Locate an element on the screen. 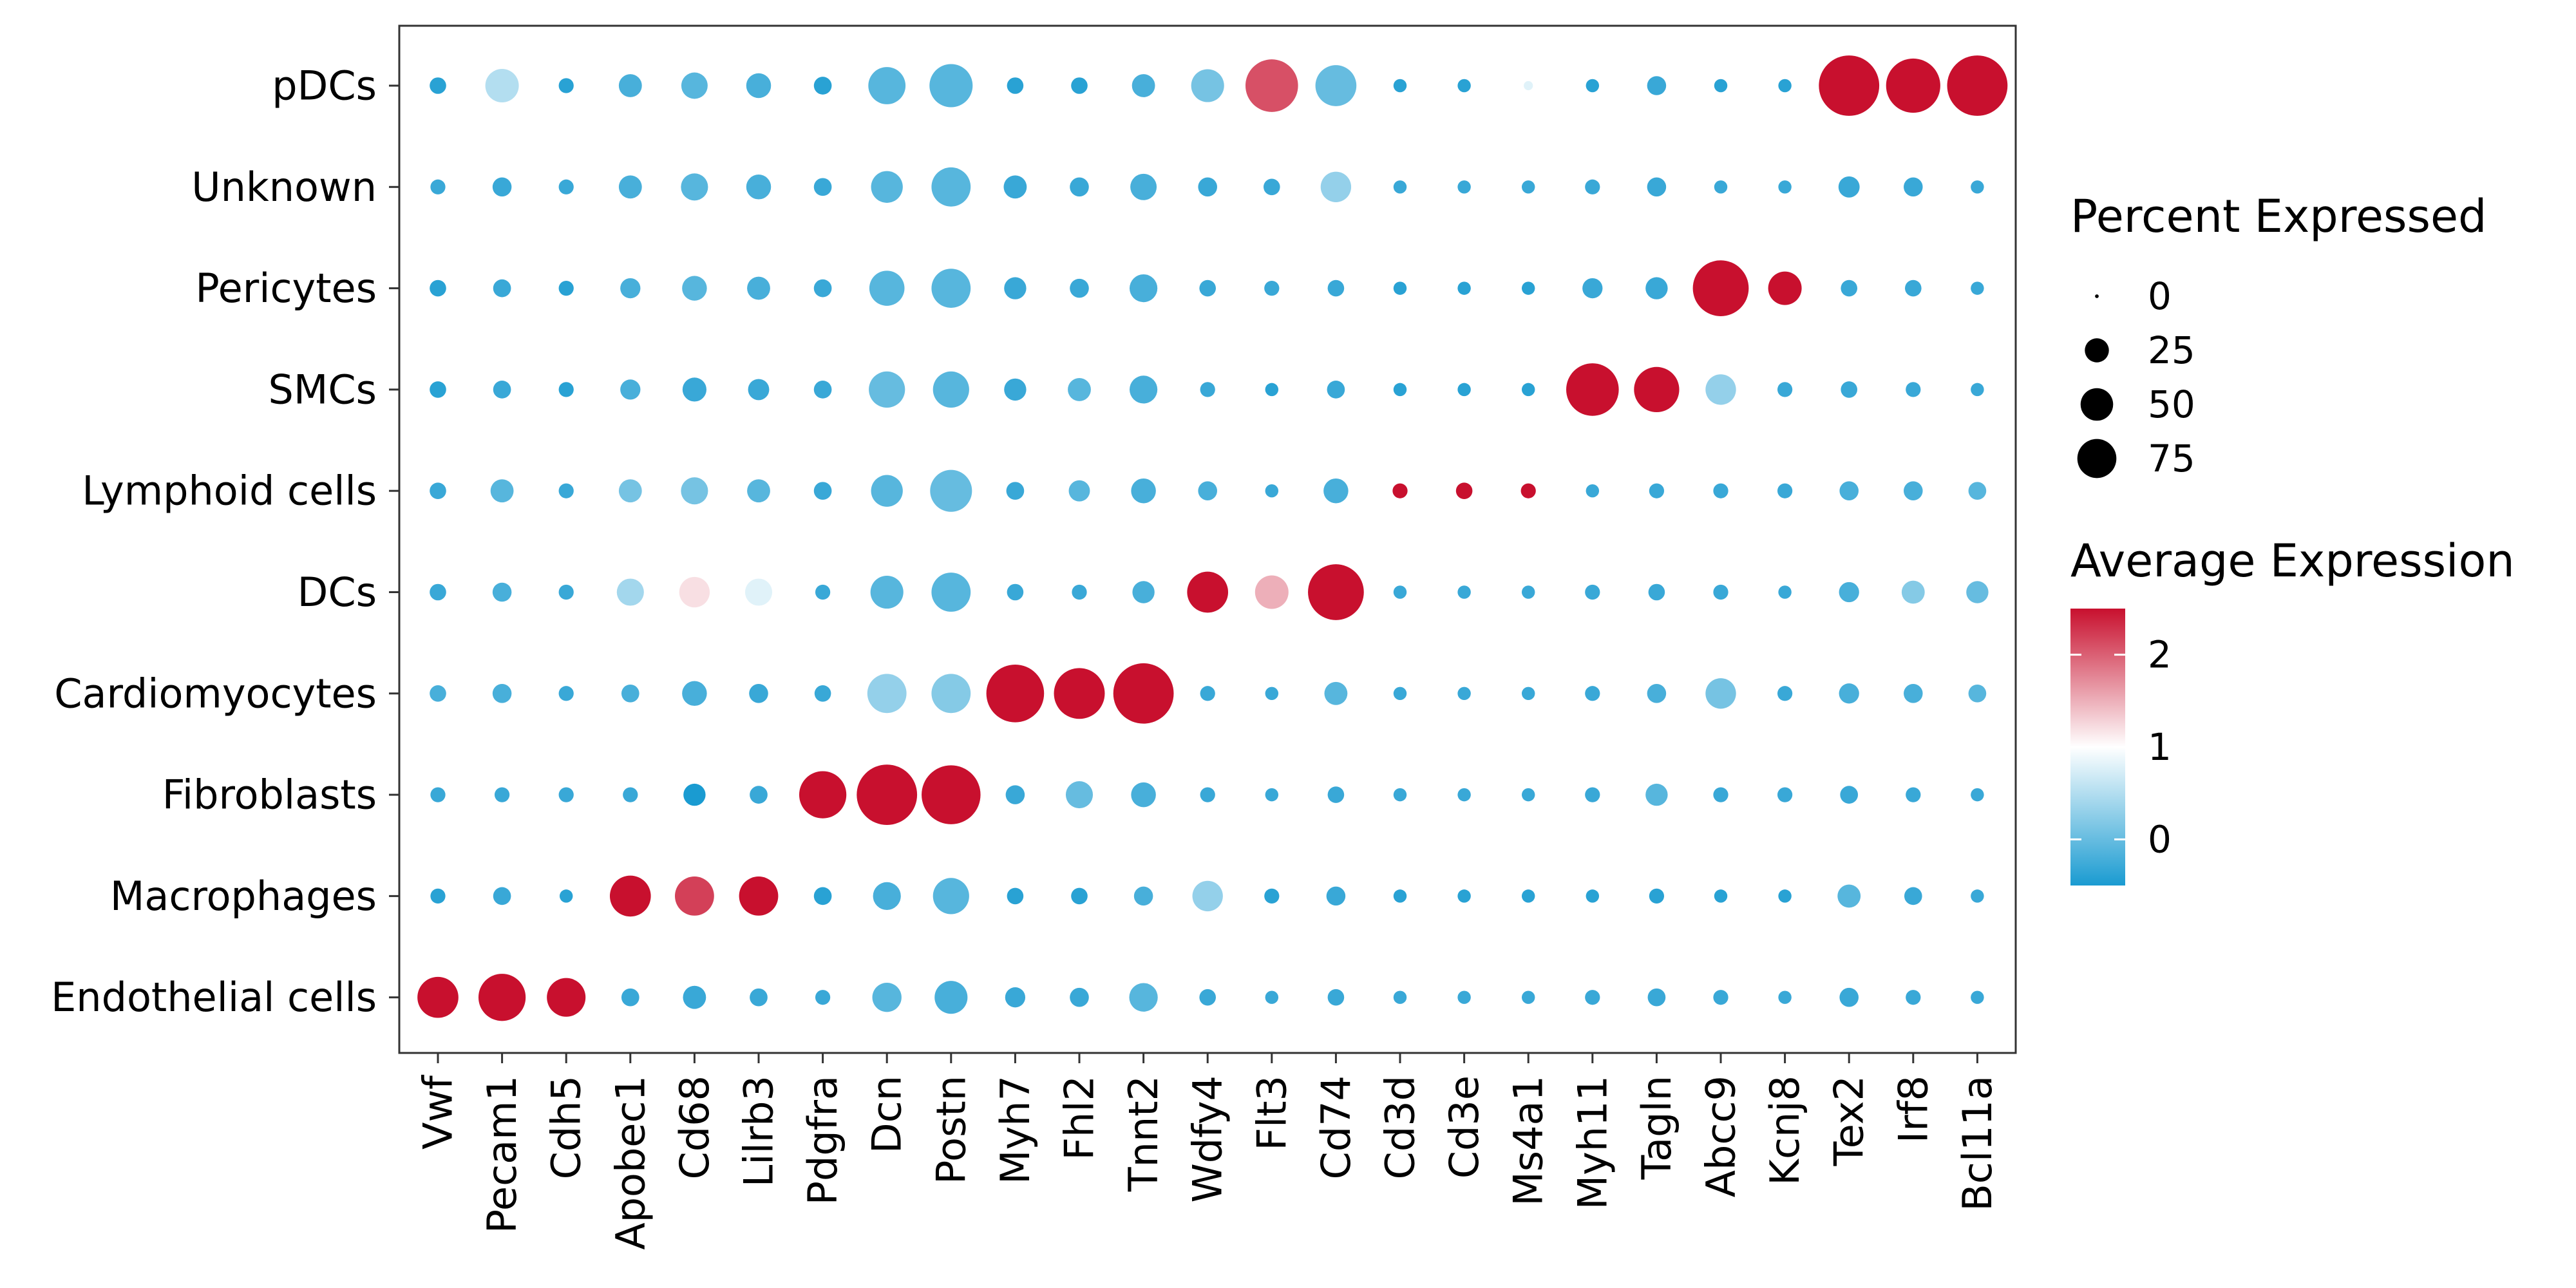 The height and width of the screenshot is (1288, 2576). x-tick-label: Tagln is located at coordinates (1657, 1127).